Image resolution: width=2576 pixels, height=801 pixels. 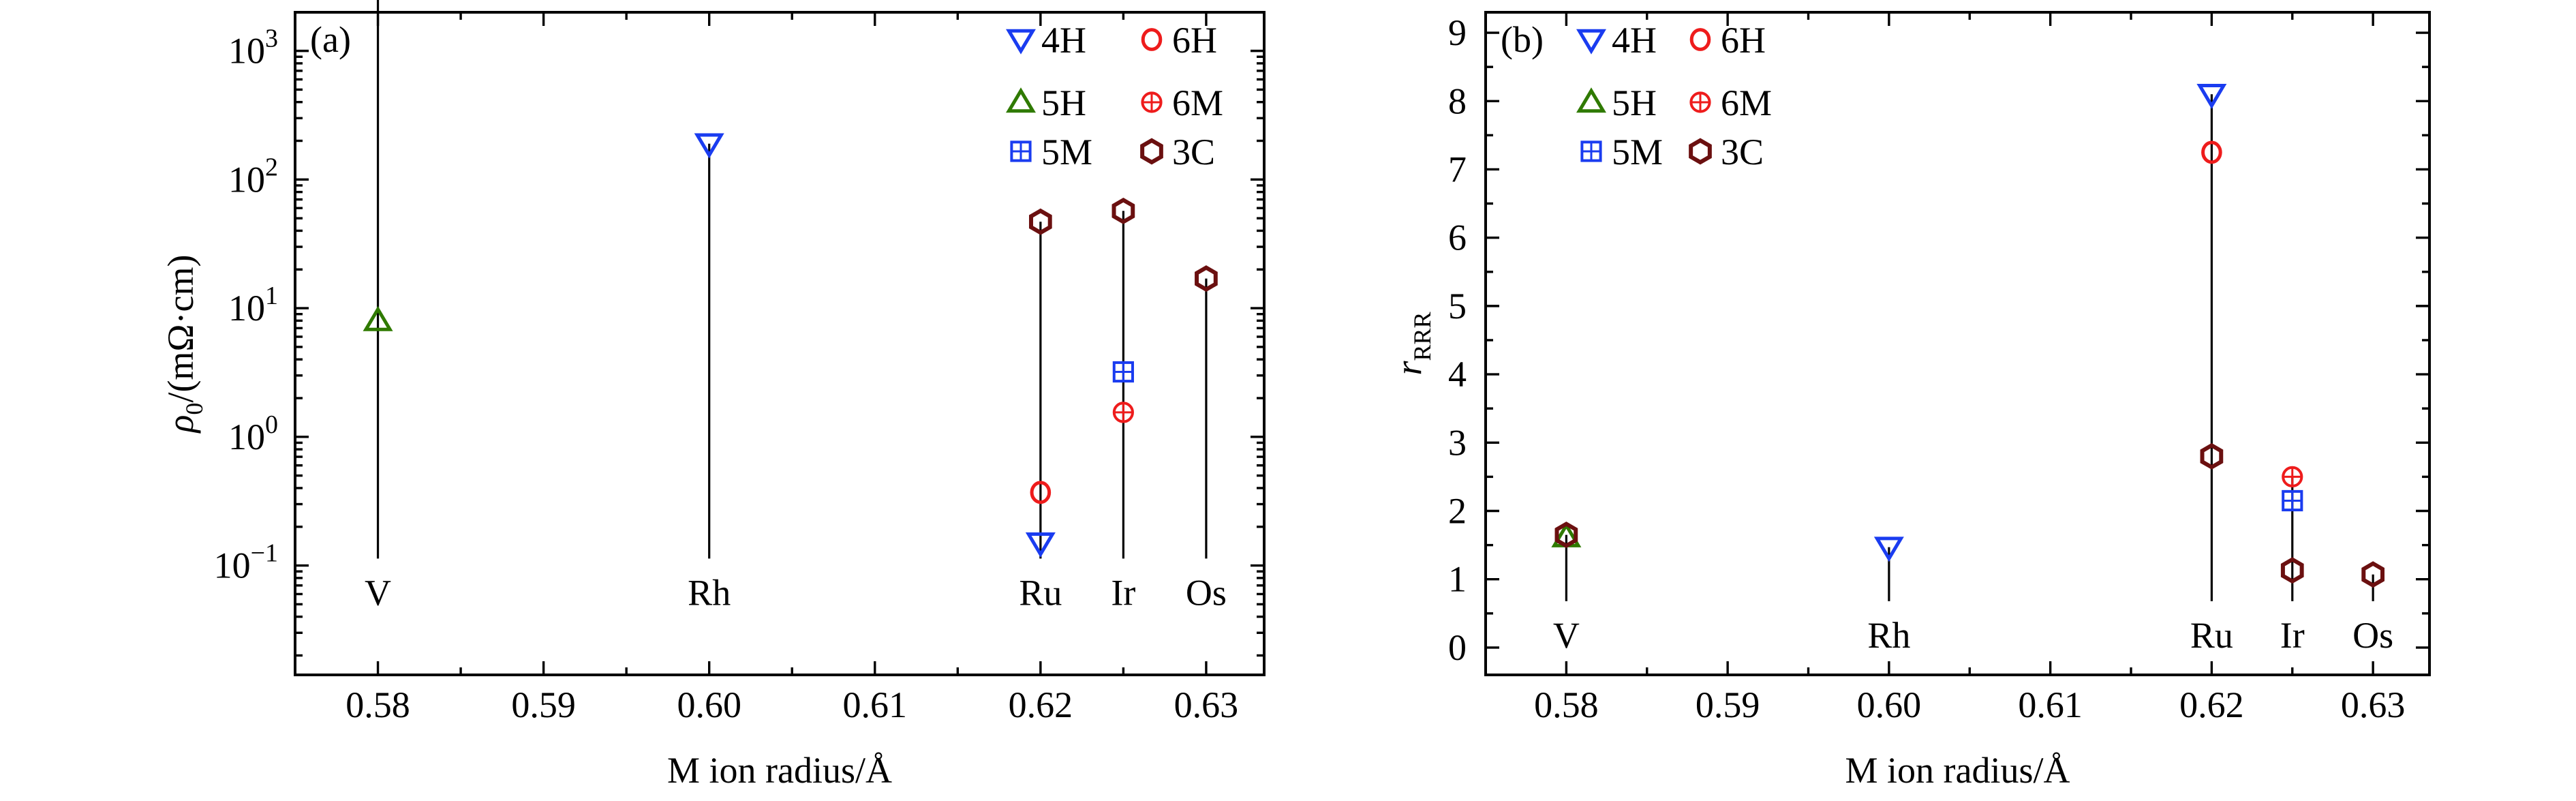 What do you see at coordinates (1457, 512) in the screenshot?
I see `y-tick-label: 2` at bounding box center [1457, 512].